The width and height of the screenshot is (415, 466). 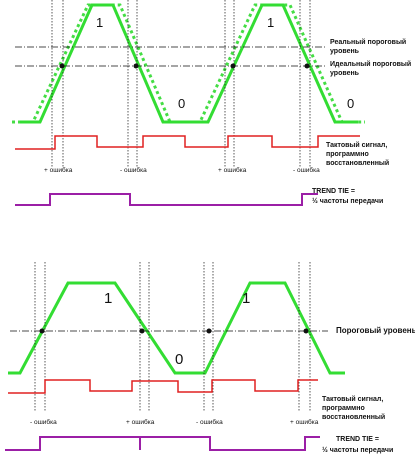 What do you see at coordinates (174, 331) in the screenshot?
I see `crossing-markers` at bounding box center [174, 331].